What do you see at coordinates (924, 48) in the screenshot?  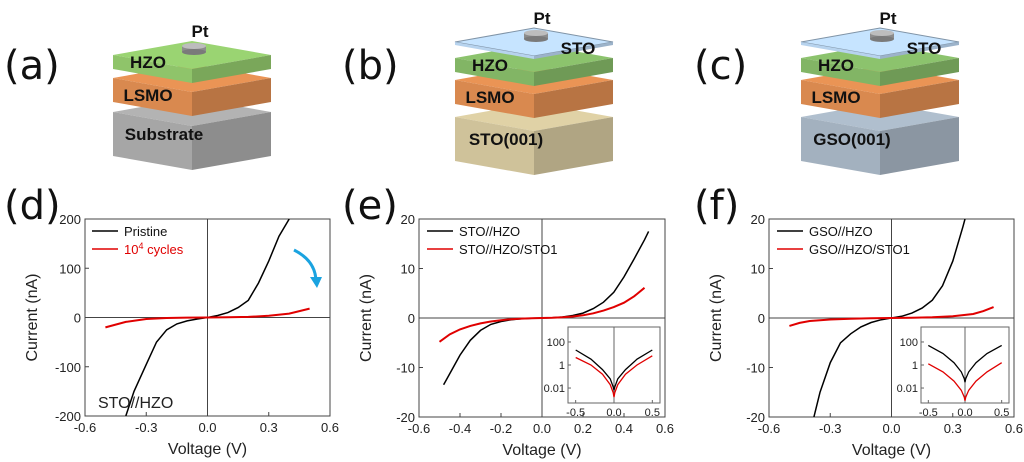 I see `sto-cap-label: STO` at bounding box center [924, 48].